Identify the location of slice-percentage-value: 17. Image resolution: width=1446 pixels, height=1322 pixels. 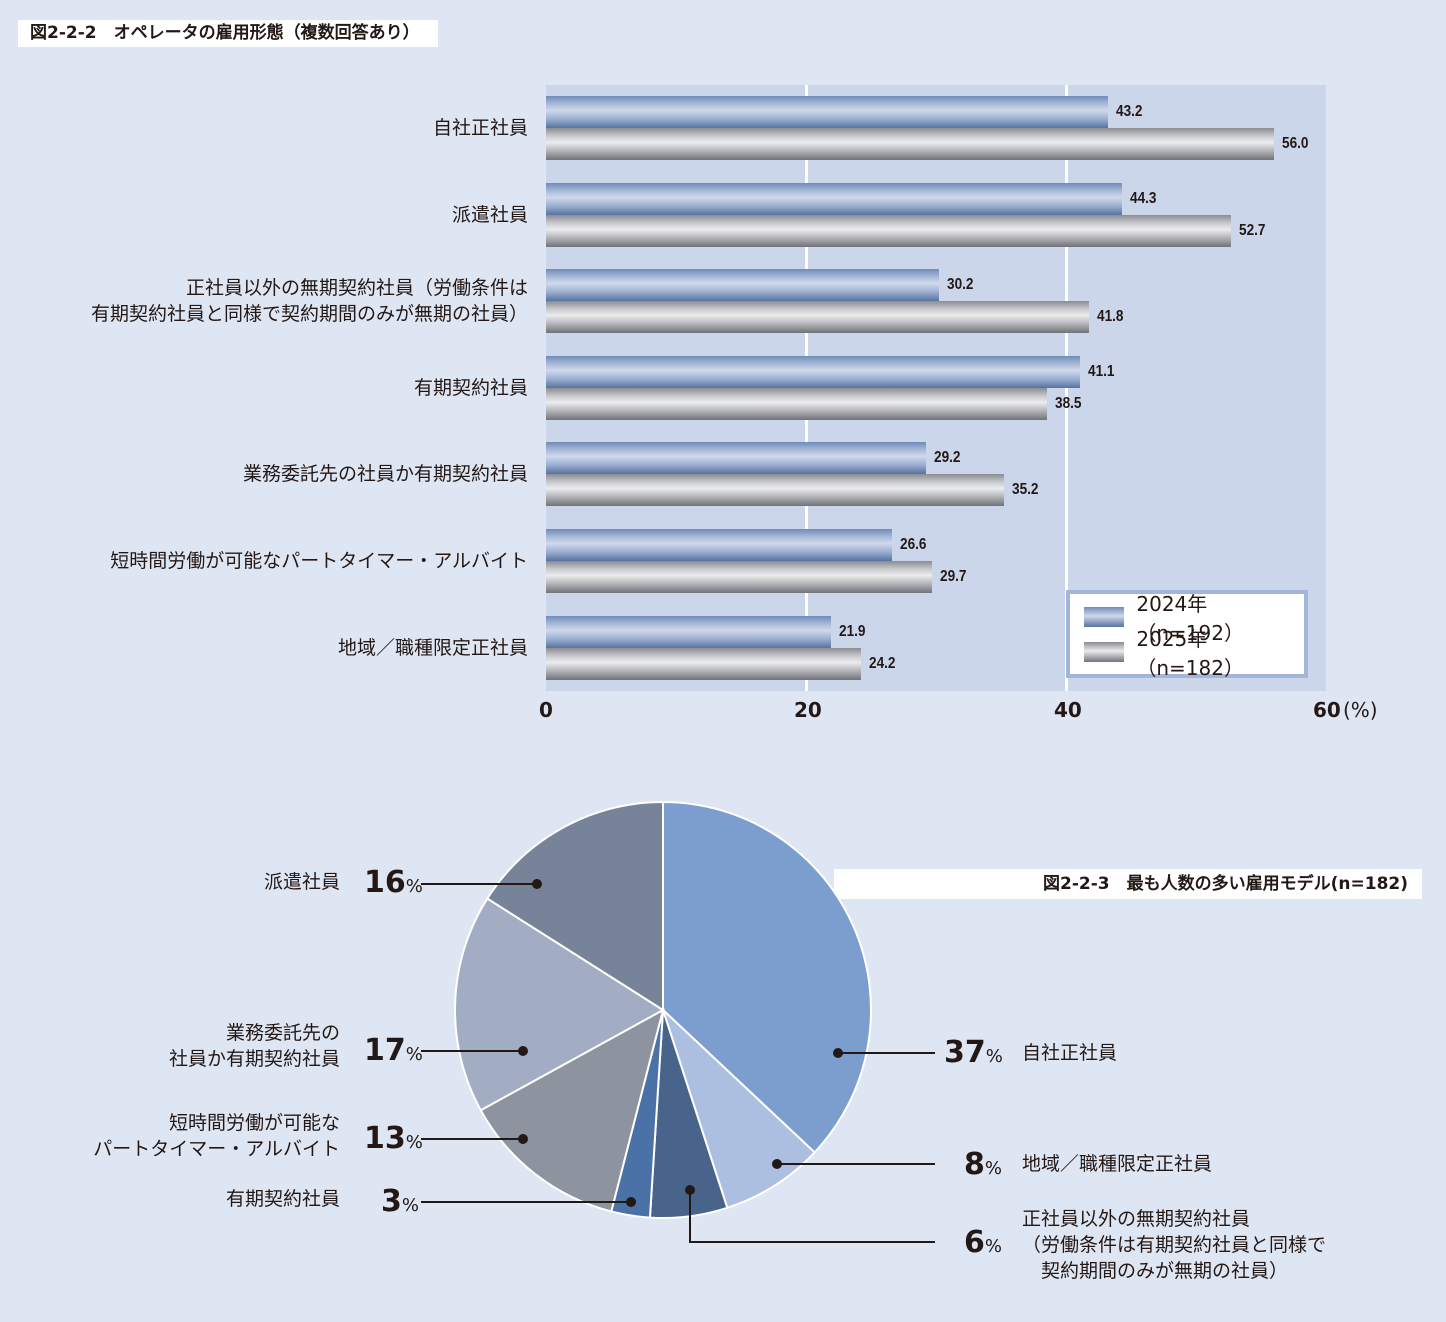
(385, 1050).